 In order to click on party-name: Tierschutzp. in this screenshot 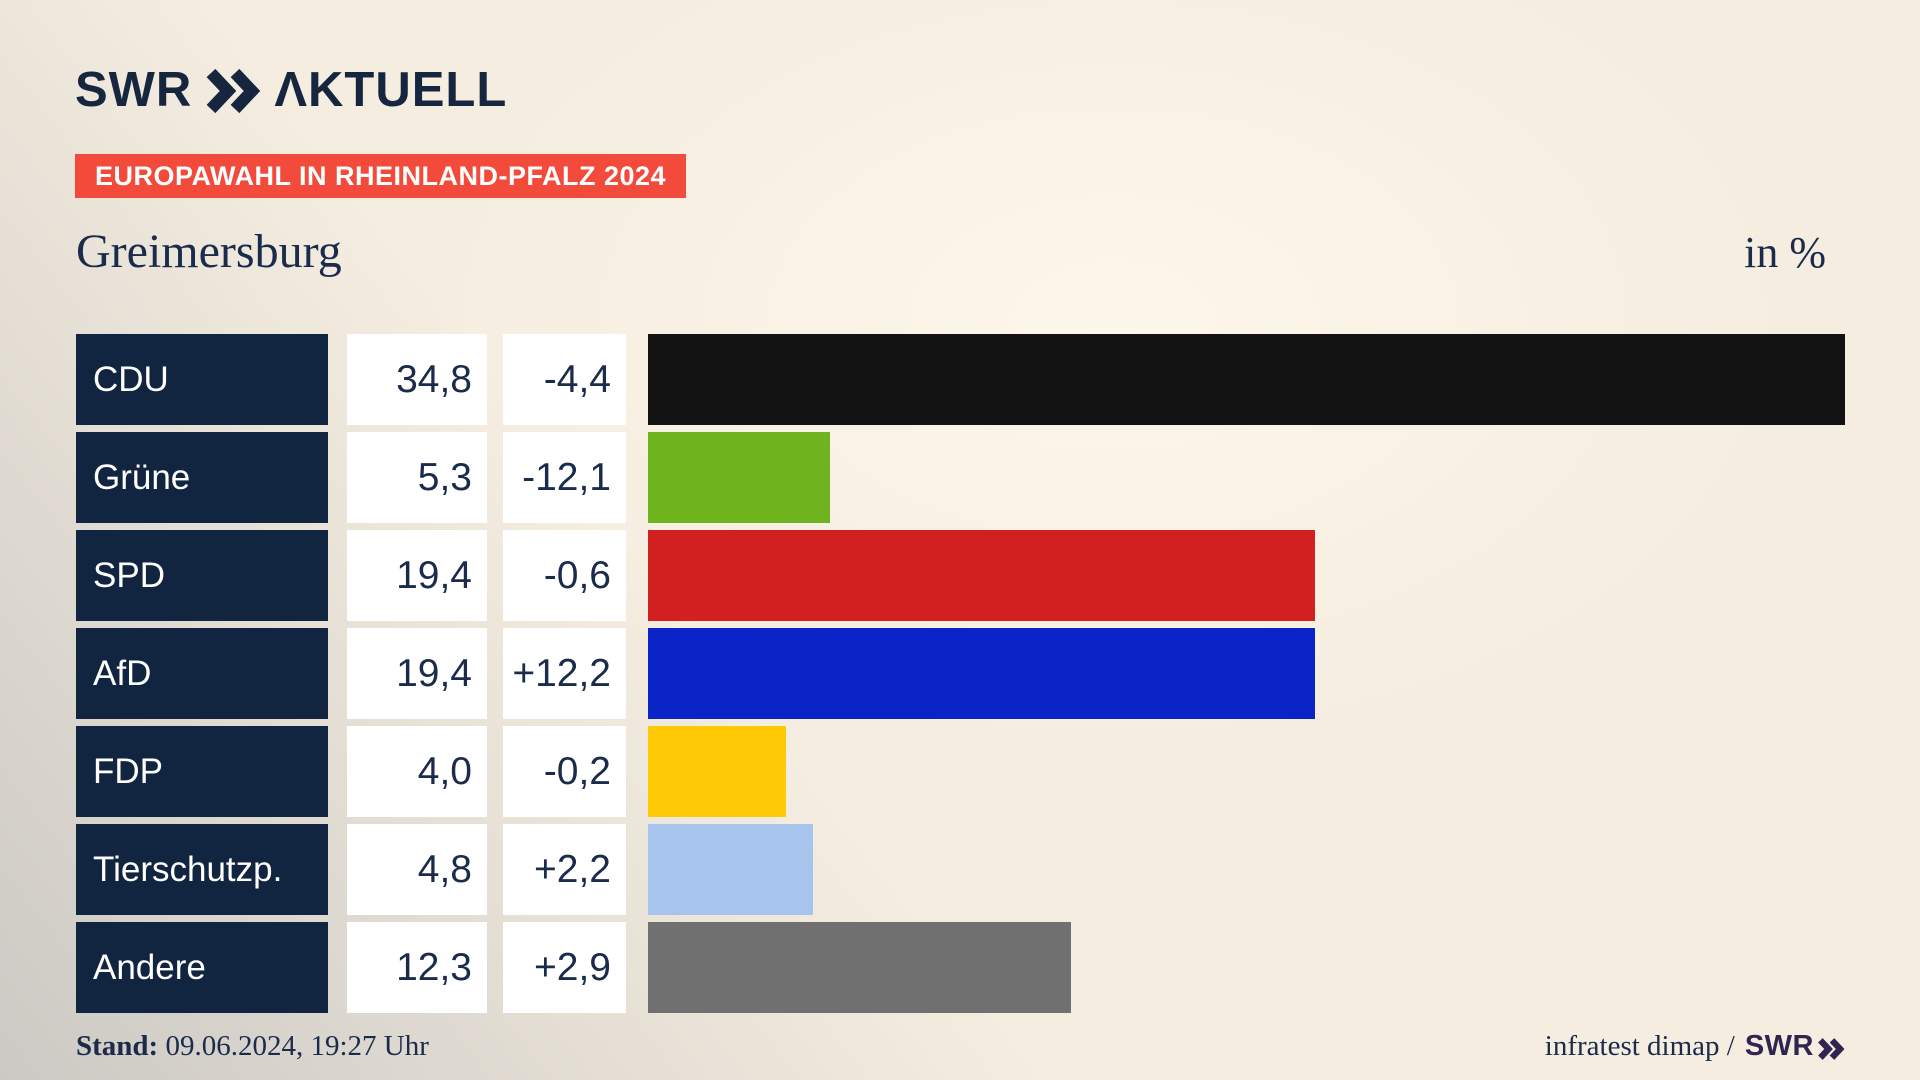, I will do `click(188, 869)`.